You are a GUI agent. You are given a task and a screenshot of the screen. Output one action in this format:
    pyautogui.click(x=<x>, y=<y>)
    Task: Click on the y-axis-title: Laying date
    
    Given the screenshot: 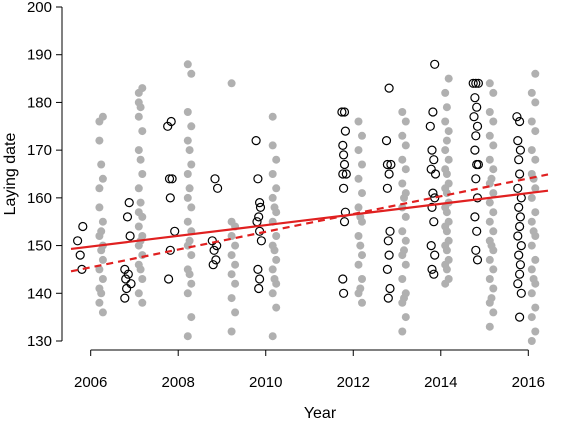 What is the action you would take?
    pyautogui.click(x=10, y=174)
    